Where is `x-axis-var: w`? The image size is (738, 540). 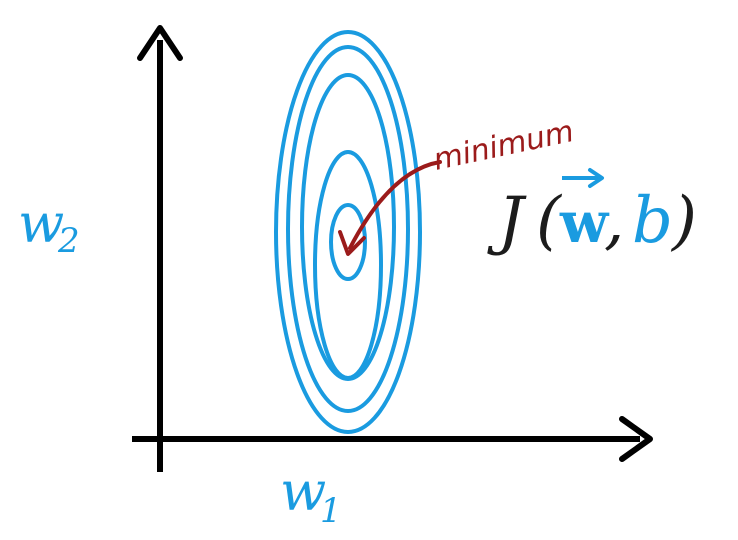 x-axis-var: w is located at coordinates (303, 491).